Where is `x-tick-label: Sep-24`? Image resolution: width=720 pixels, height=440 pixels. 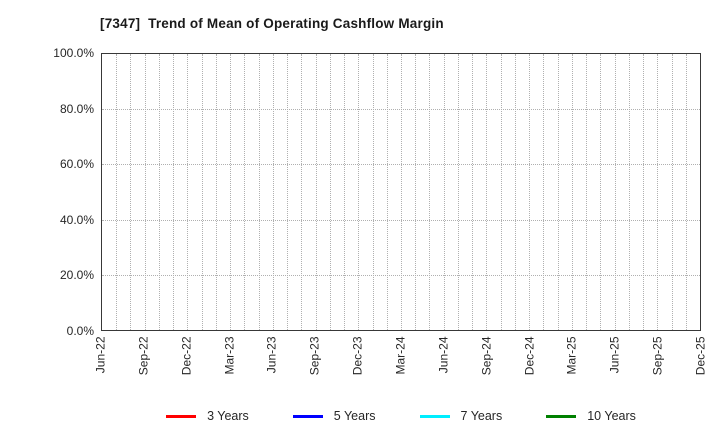
x-tick-label: Sep-24 is located at coordinates (486, 356).